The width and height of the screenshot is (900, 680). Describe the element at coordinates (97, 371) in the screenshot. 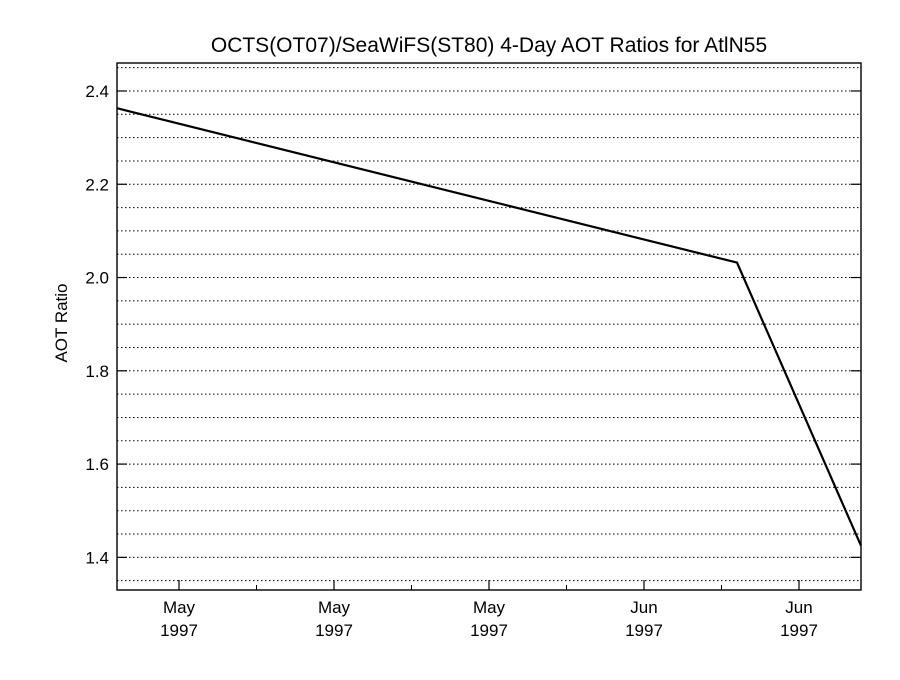

I see `y-tick-label: 1.8` at that location.